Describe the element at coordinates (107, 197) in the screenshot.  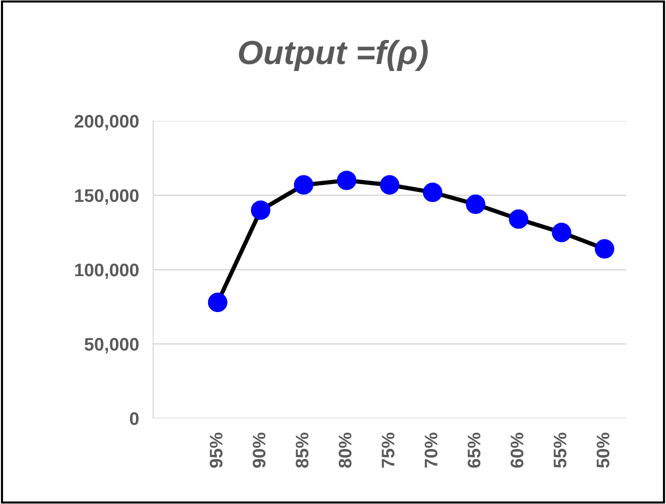
I see `y-tick-label: 150,000` at that location.